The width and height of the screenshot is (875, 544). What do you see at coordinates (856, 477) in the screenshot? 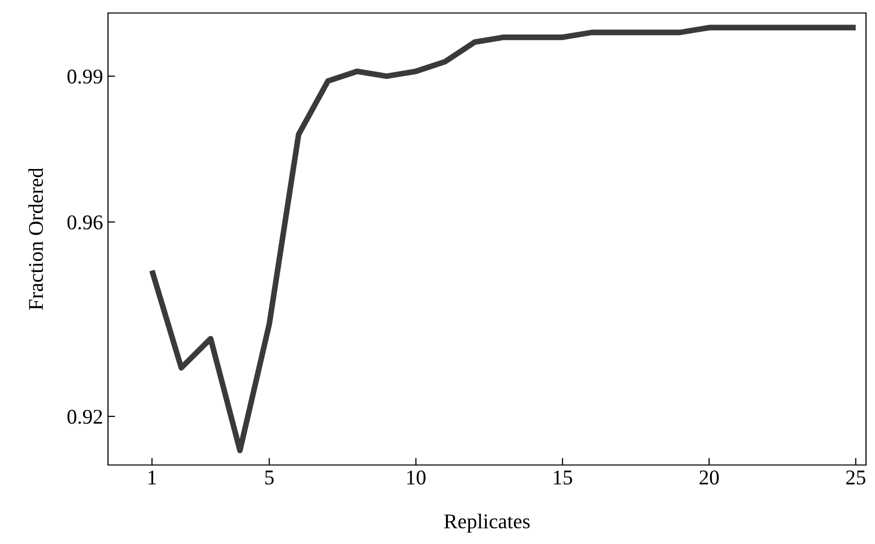
I see `x-tick-label: 25` at bounding box center [856, 477].